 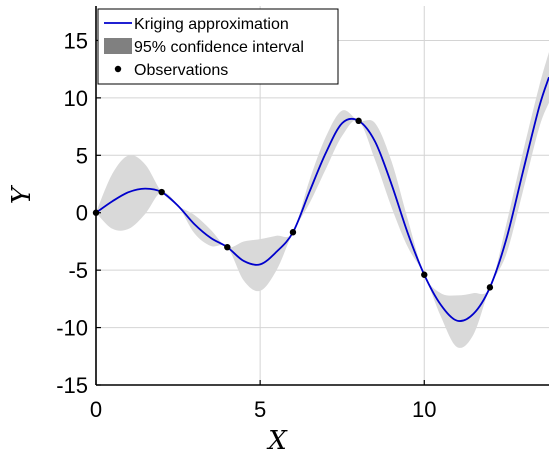 I want to click on legend-swatch-patch, so click(x=118, y=46).